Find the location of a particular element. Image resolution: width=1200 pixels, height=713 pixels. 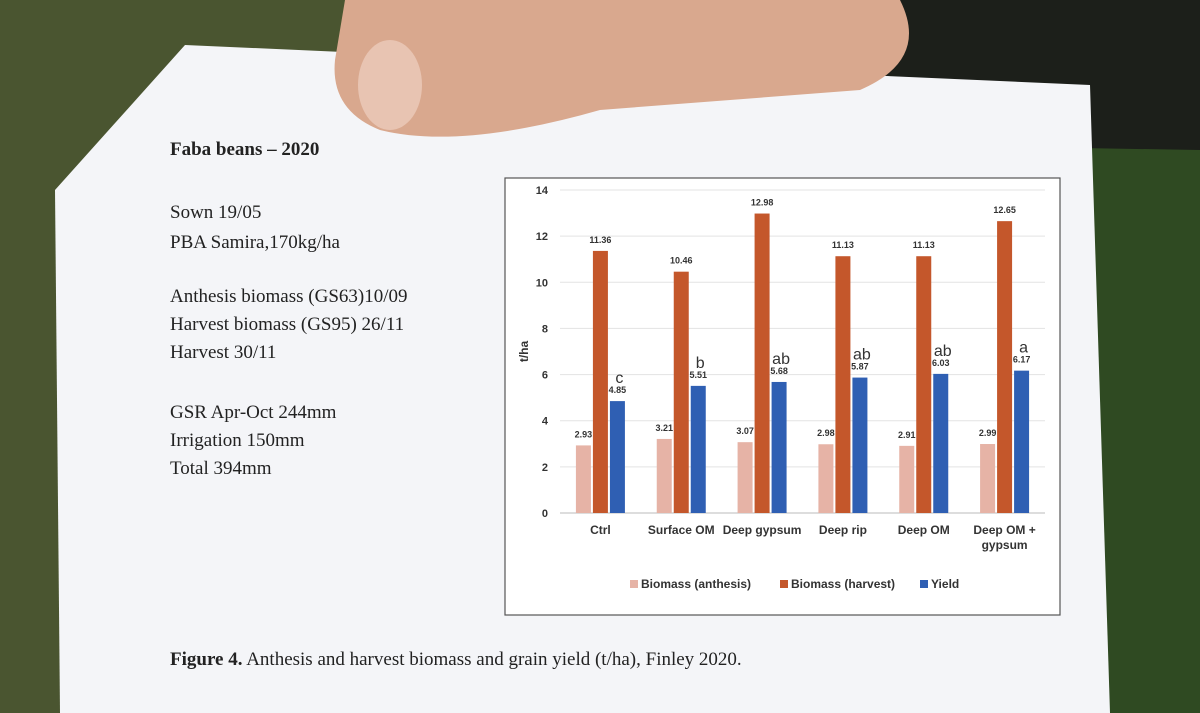

doc-line: Irrigation 150mm is located at coordinates (237, 440).